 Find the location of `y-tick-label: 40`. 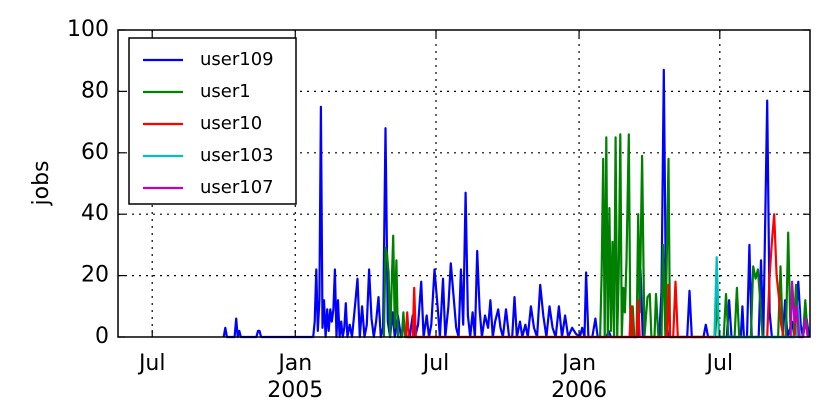

y-tick-label: 40 is located at coordinates (95, 213).